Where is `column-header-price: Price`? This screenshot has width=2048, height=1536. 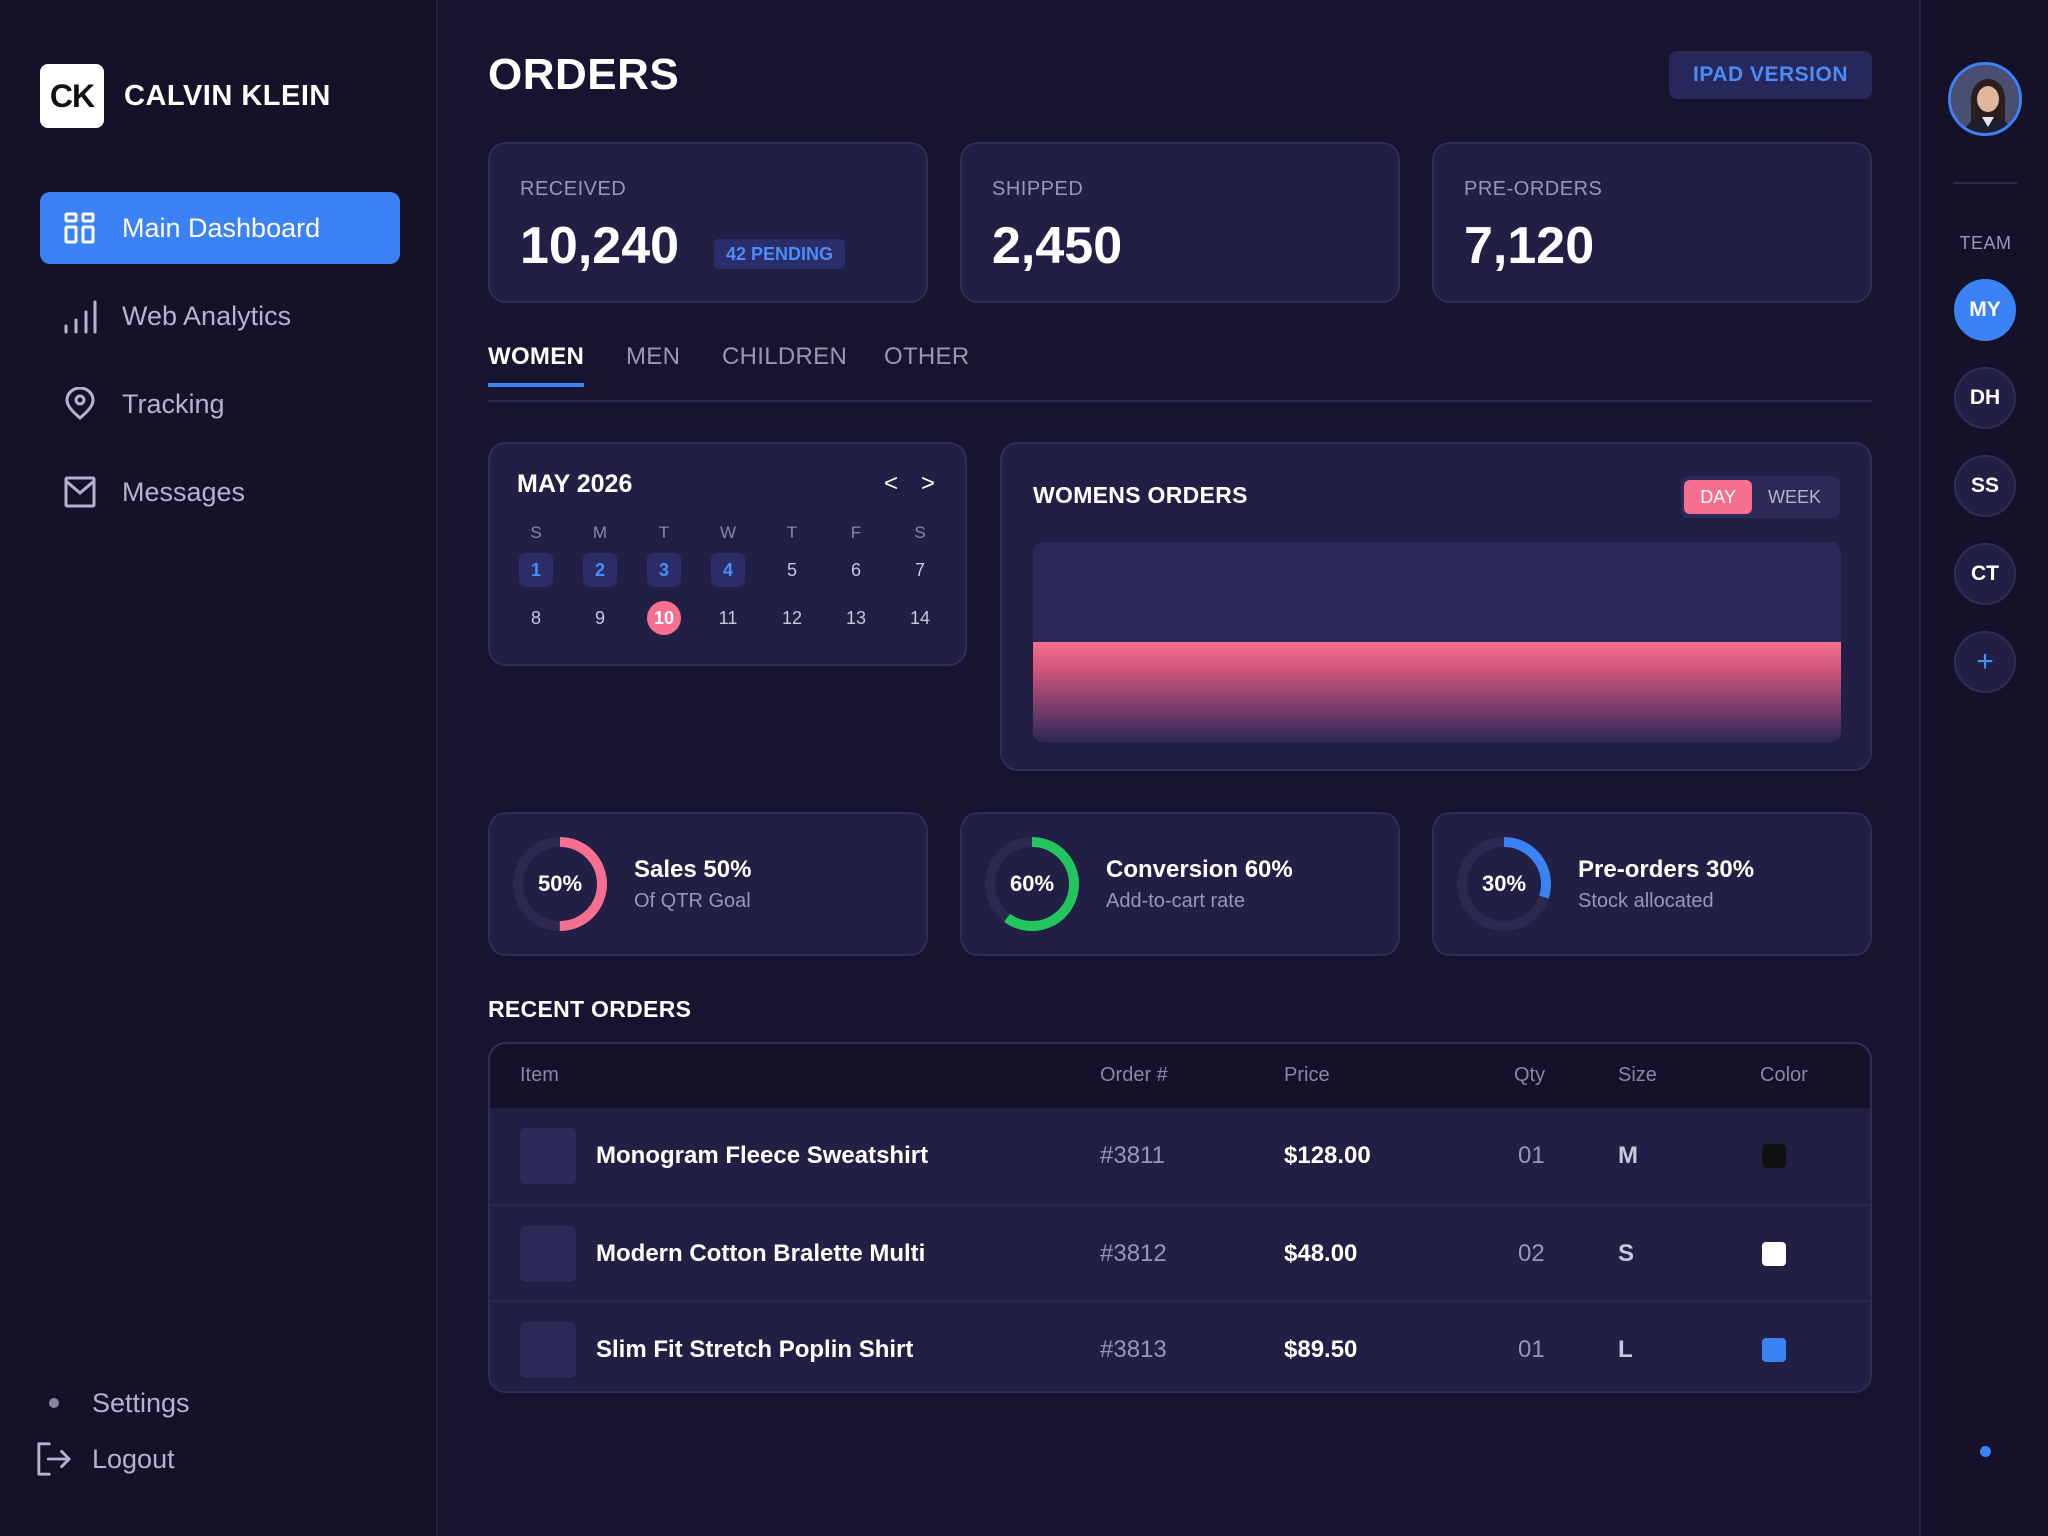
column-header-price: Price is located at coordinates (1307, 1075).